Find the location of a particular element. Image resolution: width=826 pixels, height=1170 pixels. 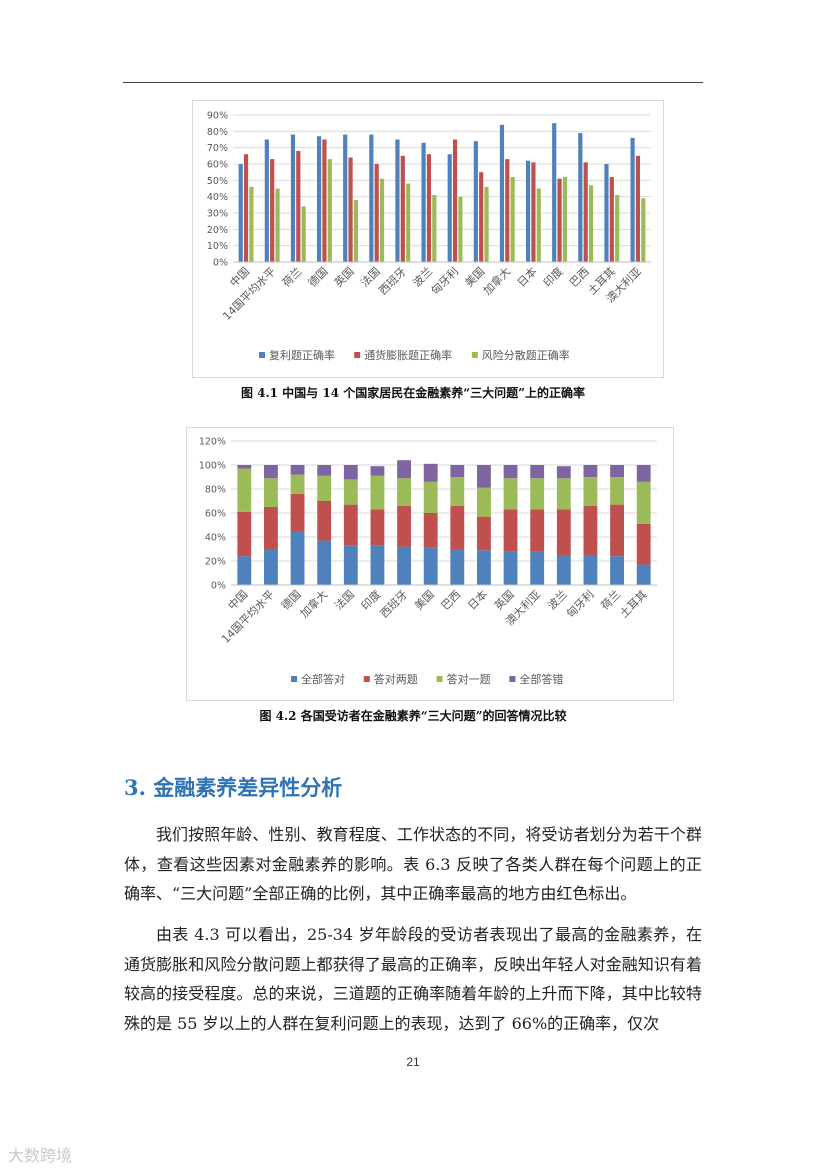

x-tick-label: 英国 is located at coordinates (343, 276).